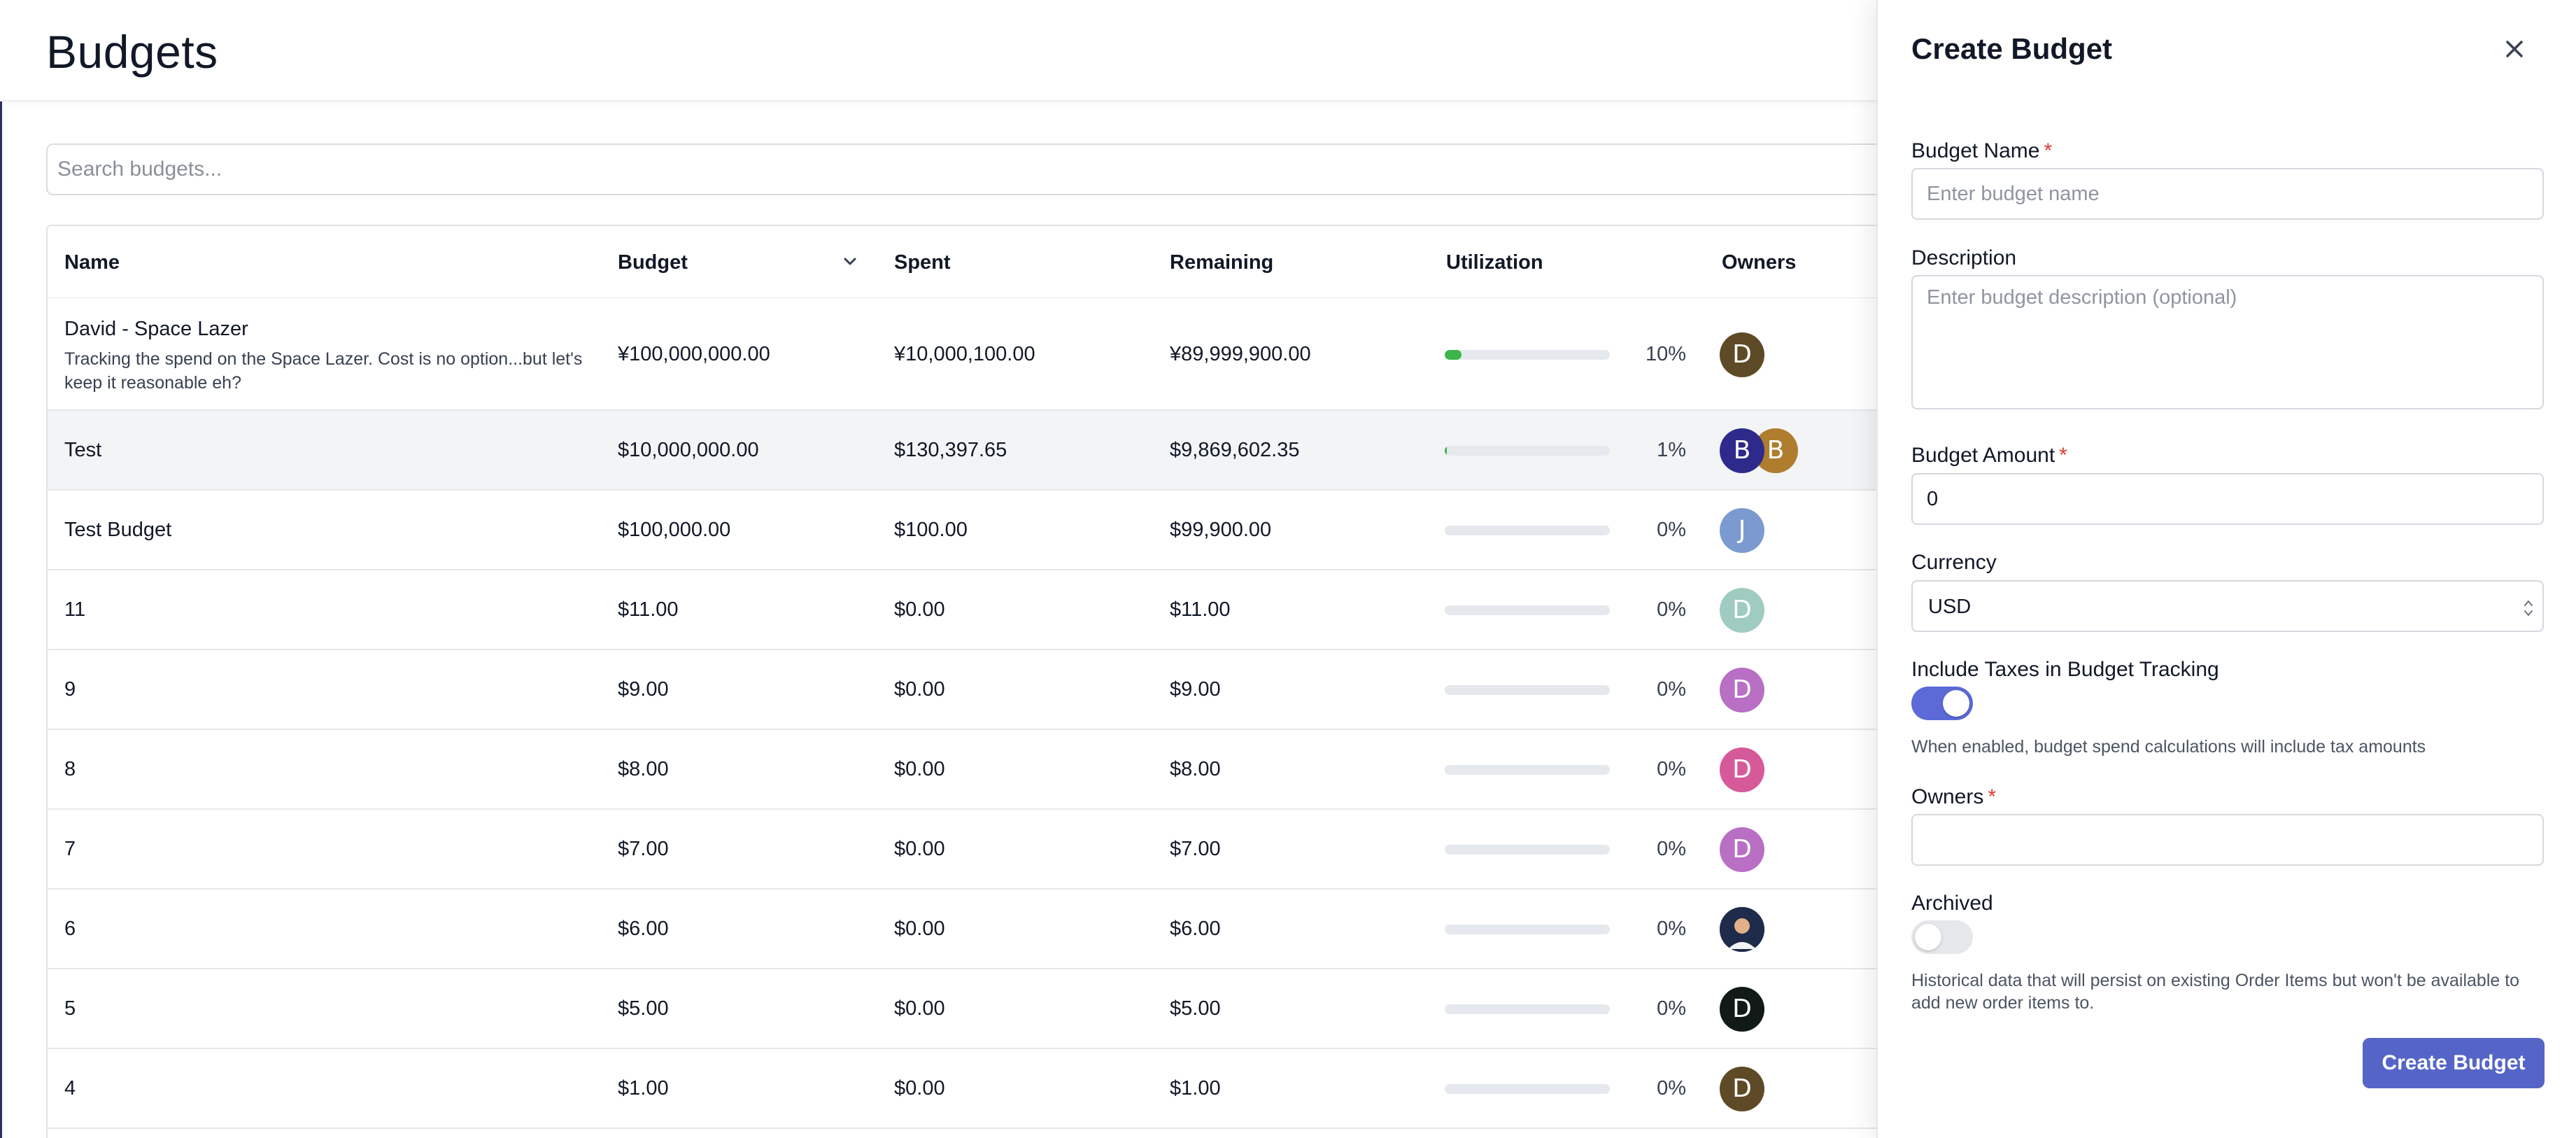 The image size is (2576, 1138). I want to click on description-textarea, so click(2227, 342).